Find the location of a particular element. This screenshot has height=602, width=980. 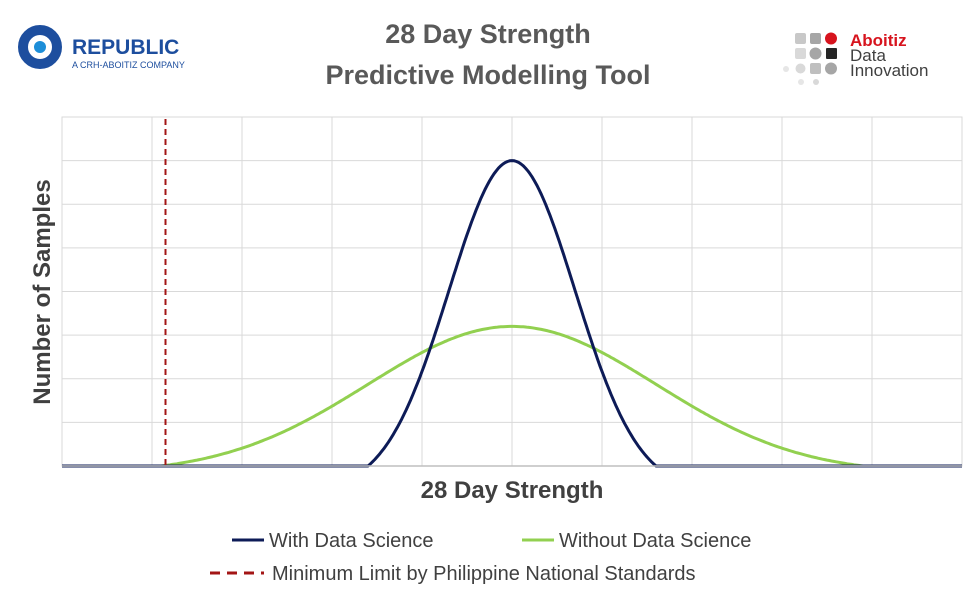

legend-entry-with-data-science: With Data Science is located at coordinates (333, 541).